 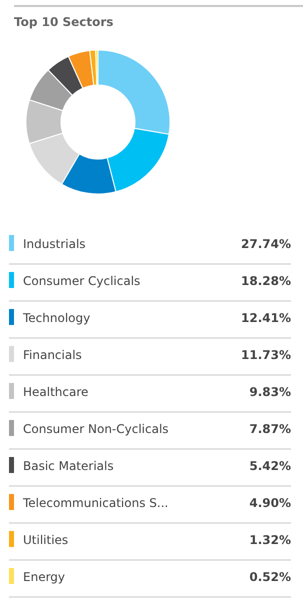 I want to click on data-label: 11.73%, so click(x=266, y=355).